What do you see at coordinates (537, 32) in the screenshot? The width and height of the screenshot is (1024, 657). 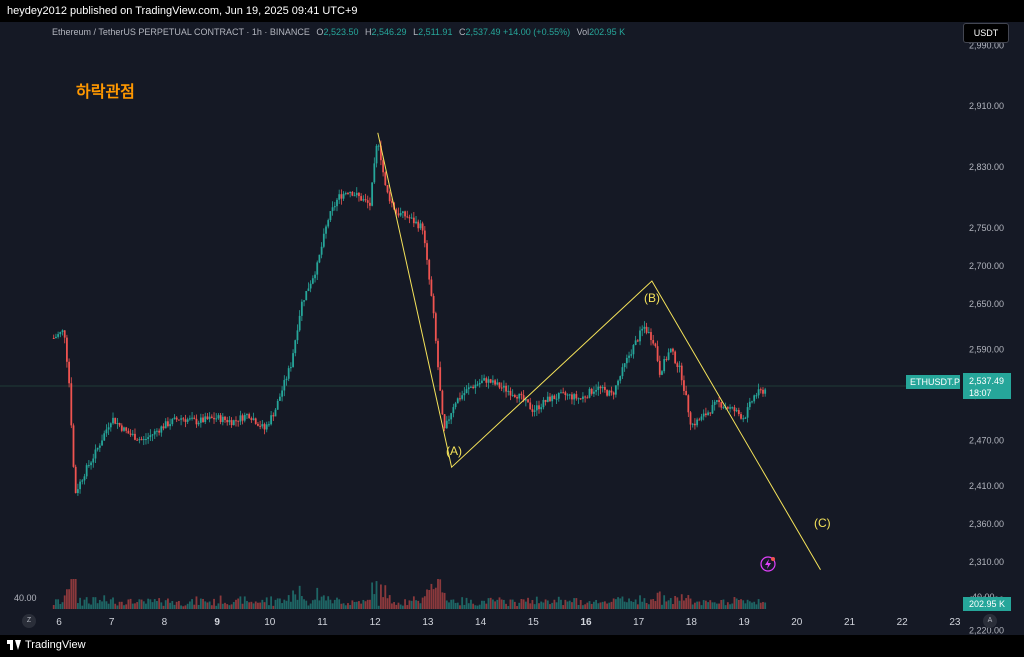 I see `change-value: +14.00 (+0.55%)` at bounding box center [537, 32].